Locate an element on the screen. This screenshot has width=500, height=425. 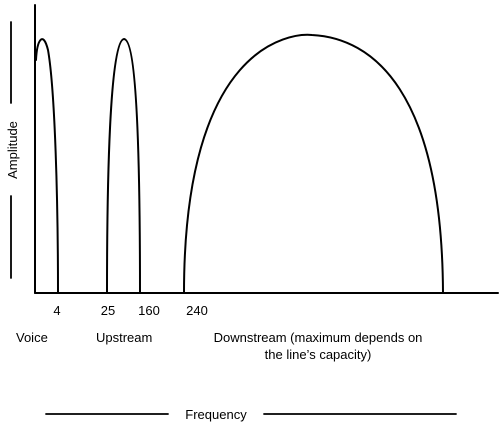
voice-band-curve is located at coordinates (47, 166).